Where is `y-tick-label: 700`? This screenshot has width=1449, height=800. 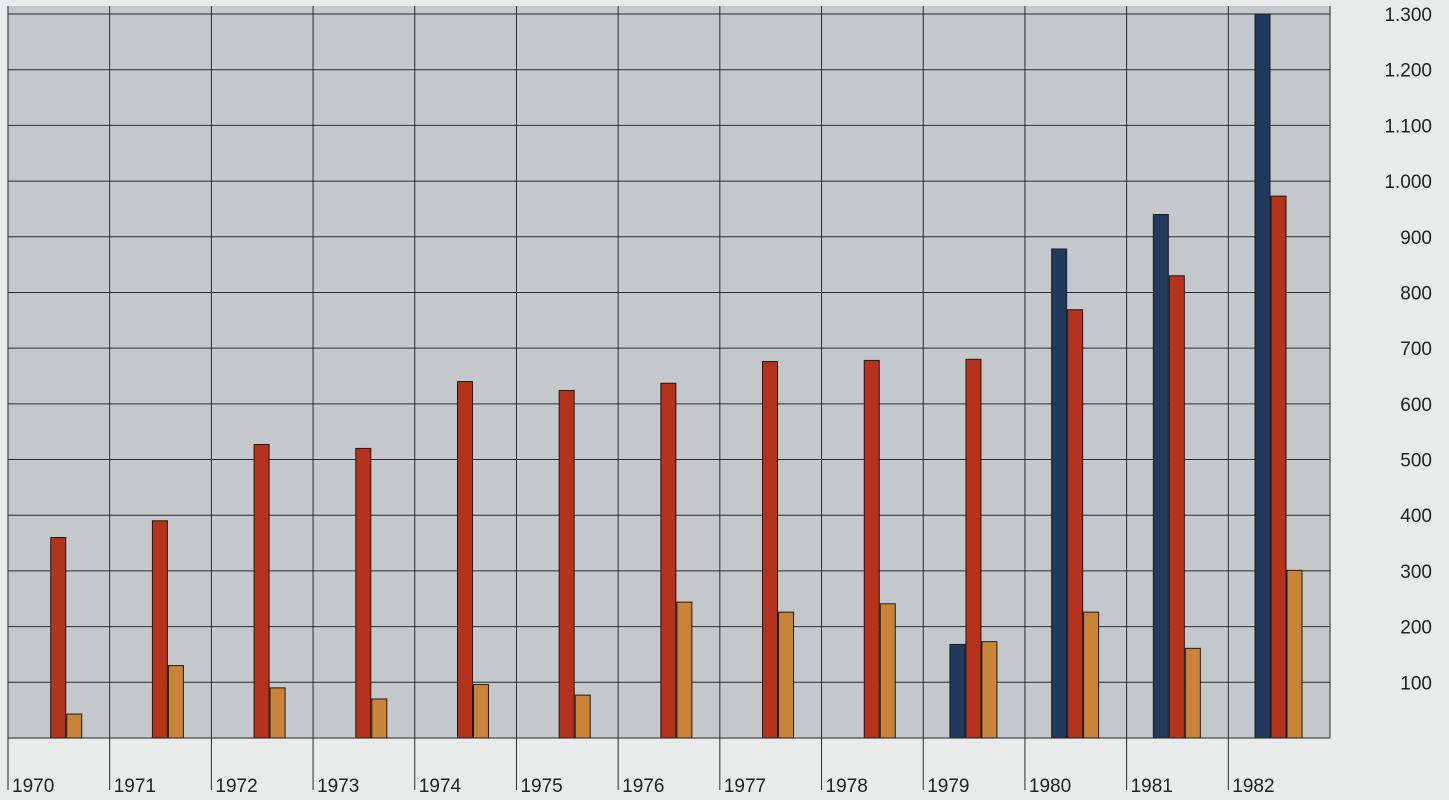 y-tick-label: 700 is located at coordinates (1416, 349).